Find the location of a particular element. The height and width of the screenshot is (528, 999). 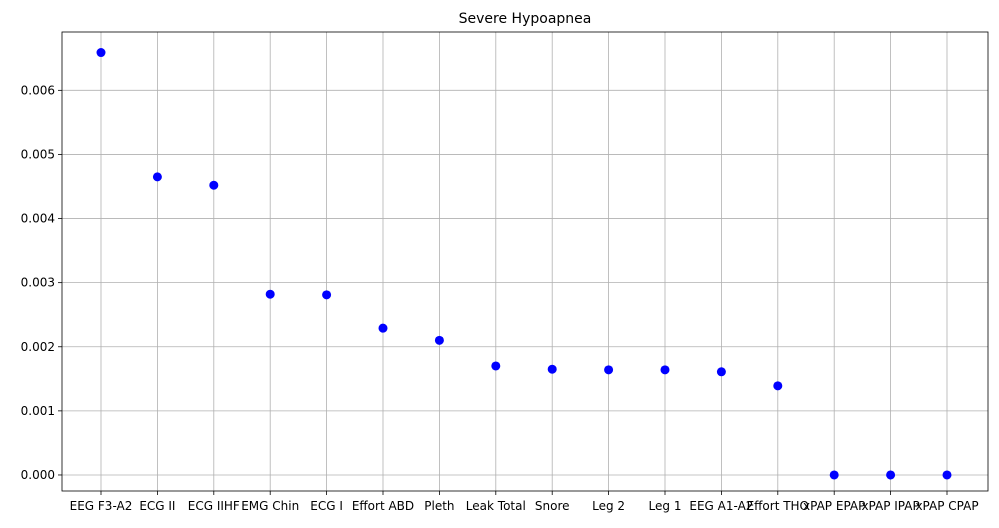

x-tick-label: Leg 2 is located at coordinates (608, 506).